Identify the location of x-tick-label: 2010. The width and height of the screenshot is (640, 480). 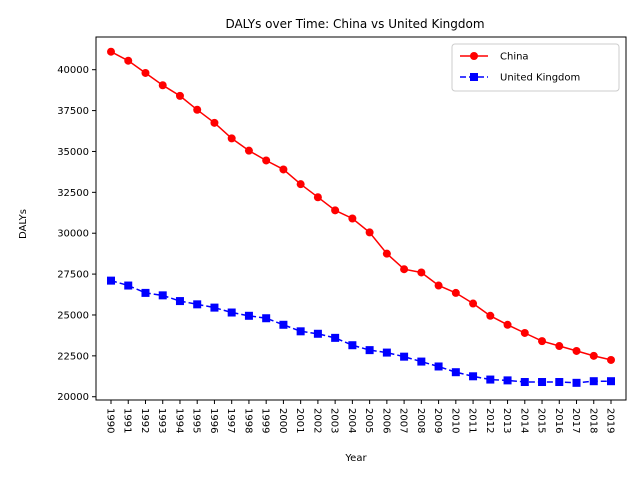
(454, 420).